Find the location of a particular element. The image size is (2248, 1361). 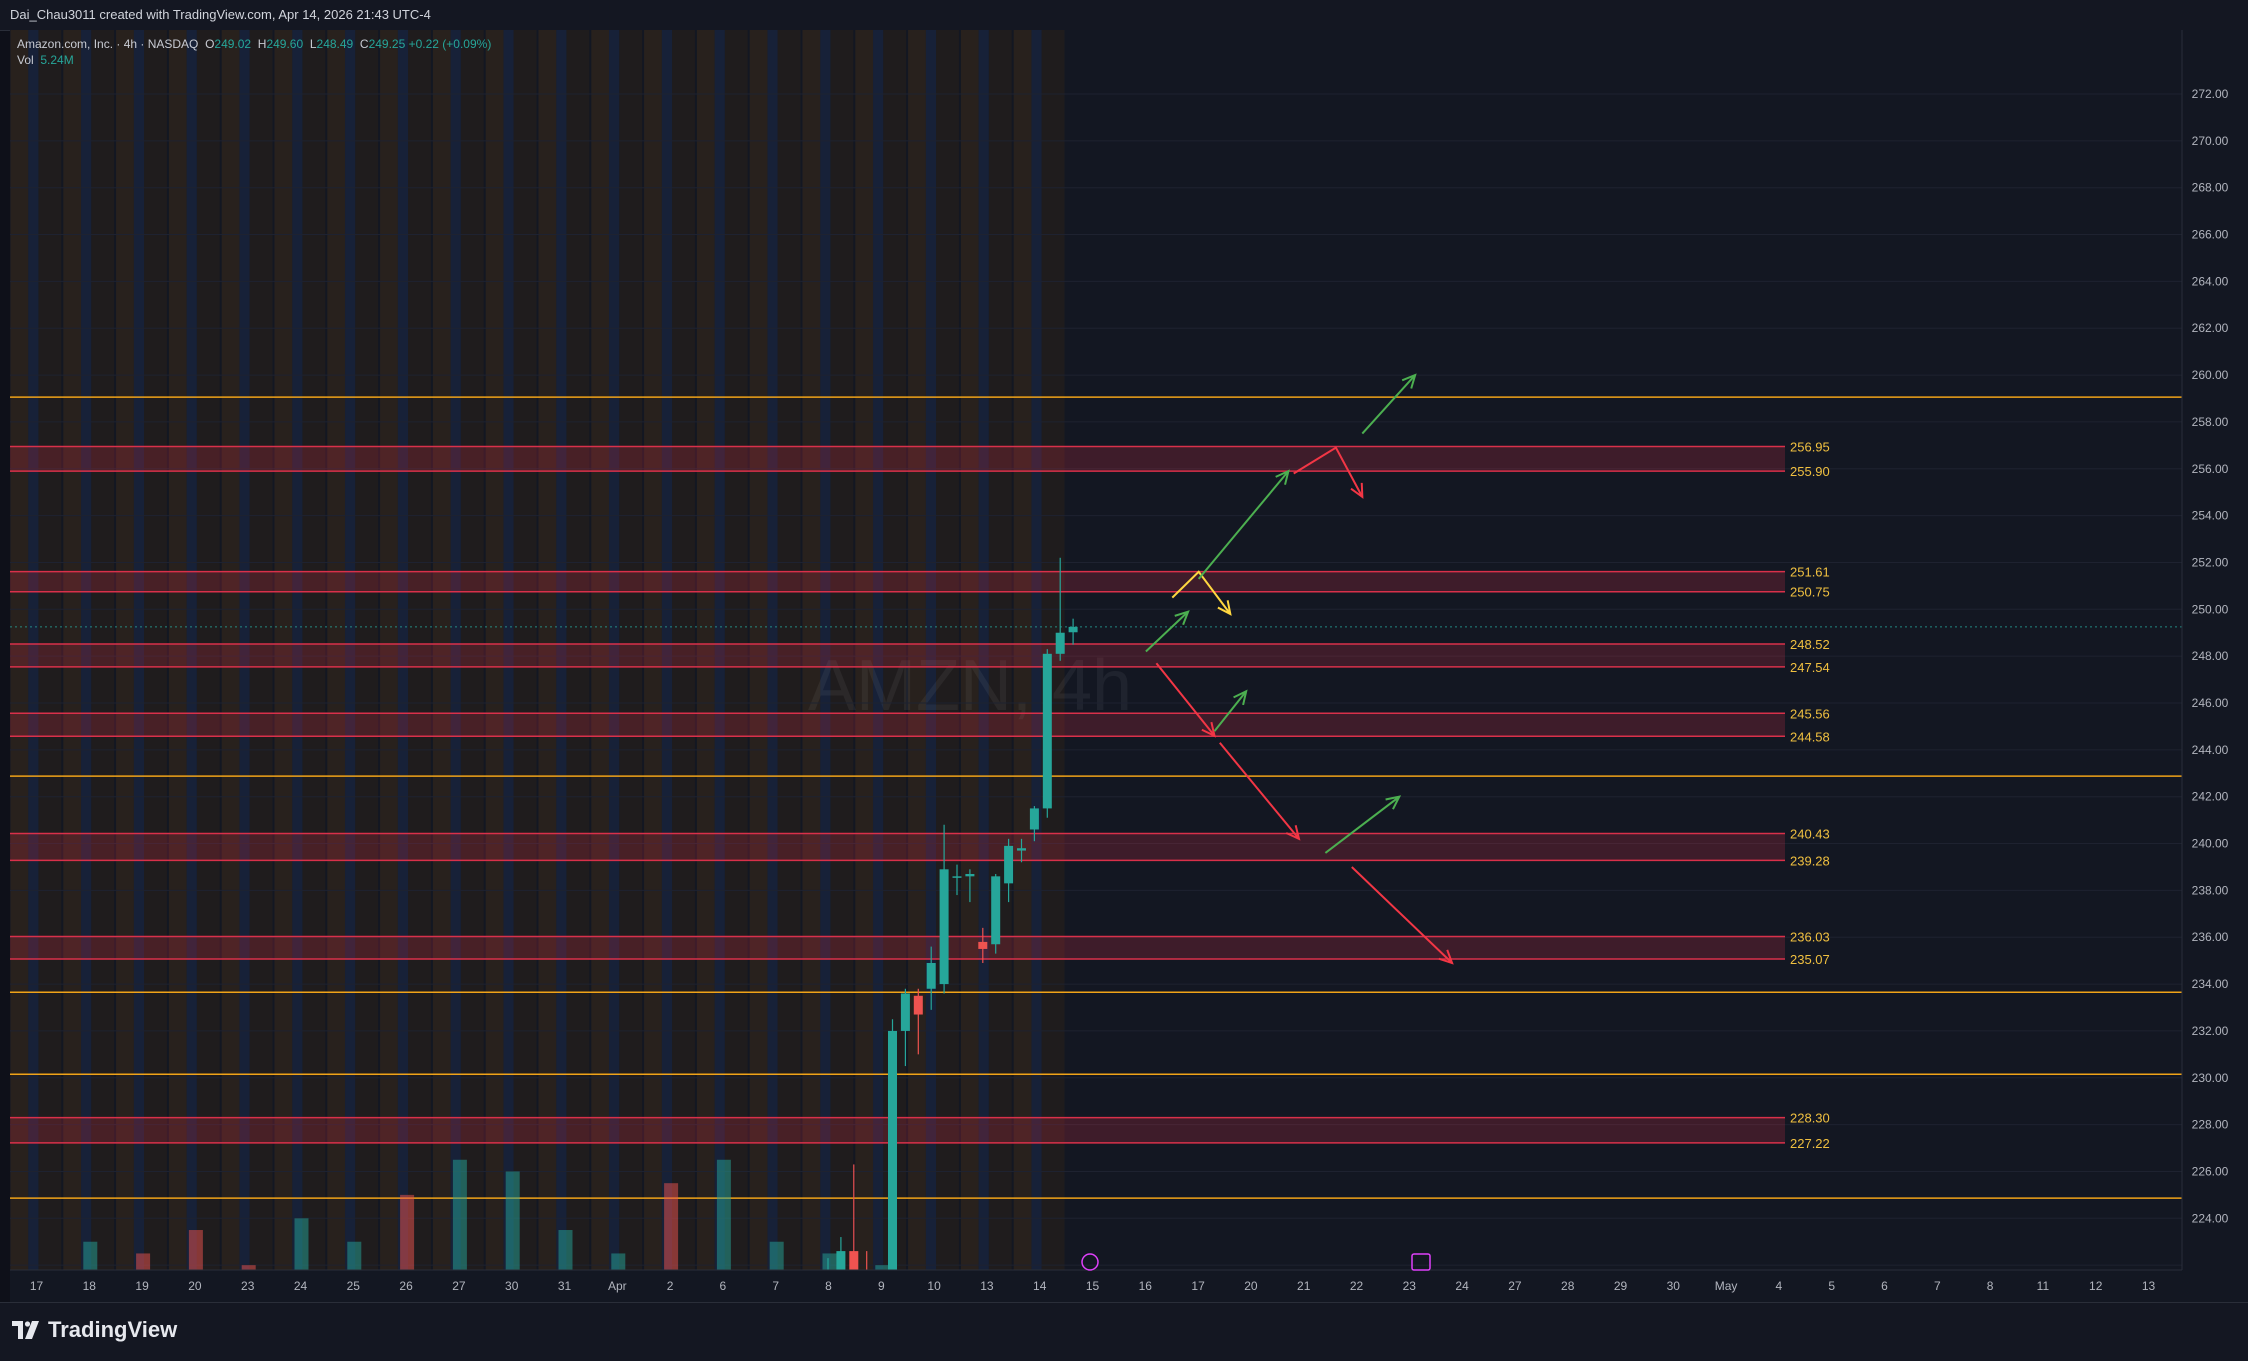

time-tick-label: 17 is located at coordinates (37, 1286).